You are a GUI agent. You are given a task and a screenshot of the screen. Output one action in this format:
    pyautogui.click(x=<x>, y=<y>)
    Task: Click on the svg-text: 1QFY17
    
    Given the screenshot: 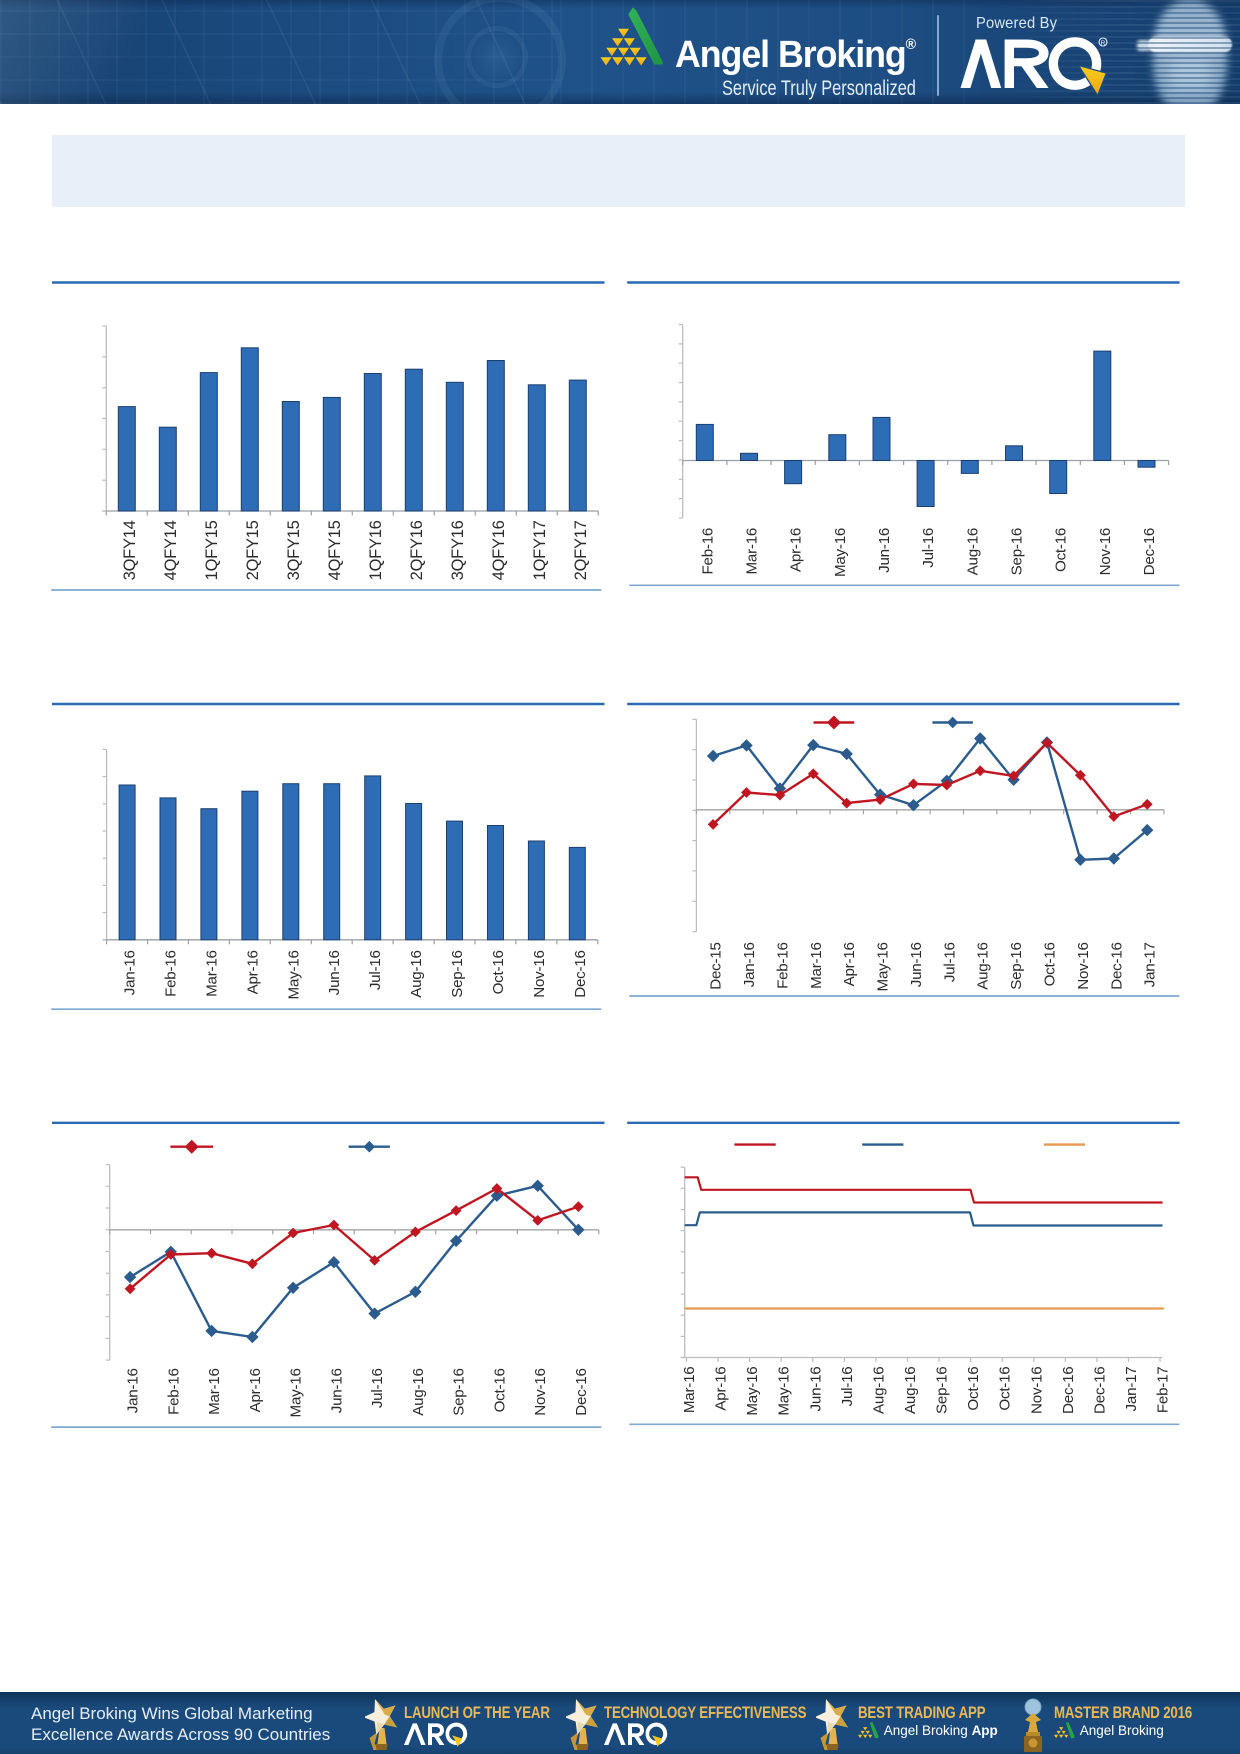 What is the action you would take?
    pyautogui.click(x=540, y=550)
    